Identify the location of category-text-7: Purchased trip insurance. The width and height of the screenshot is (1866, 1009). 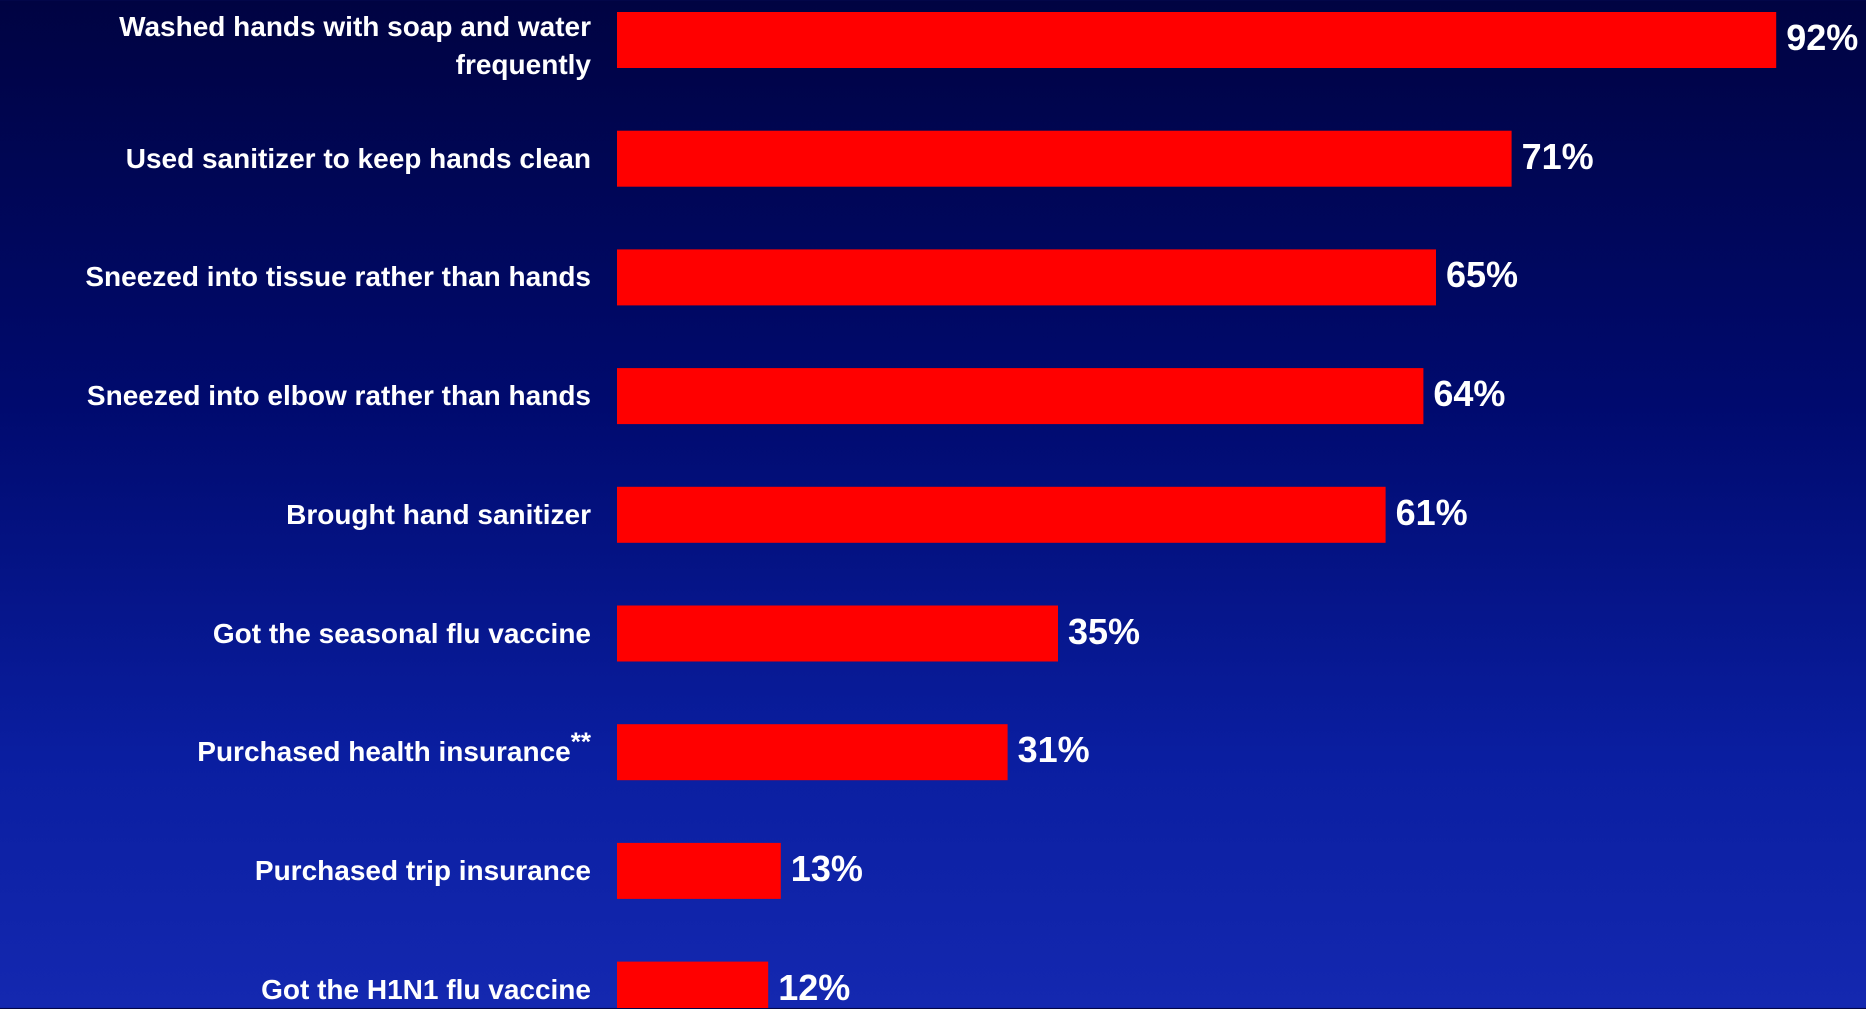
(422, 870).